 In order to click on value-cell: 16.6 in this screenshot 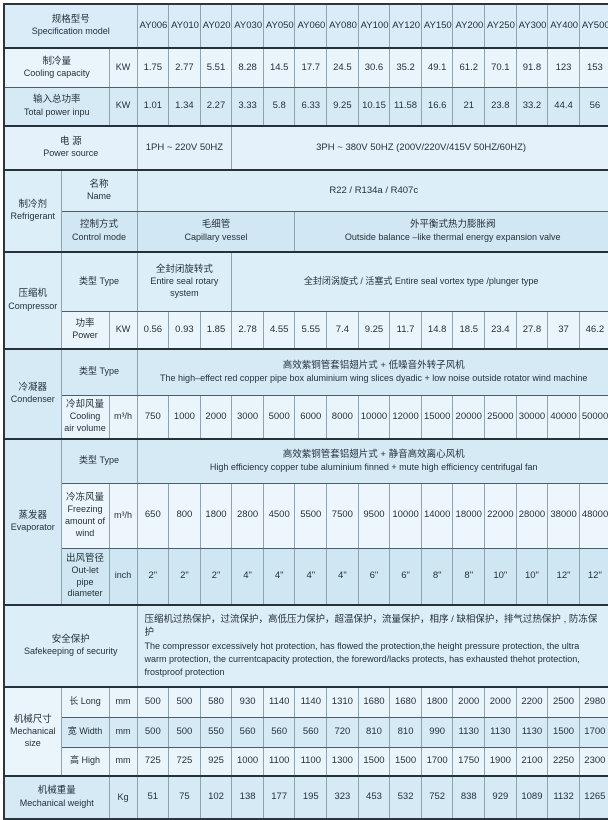, I will do `click(437, 106)`.